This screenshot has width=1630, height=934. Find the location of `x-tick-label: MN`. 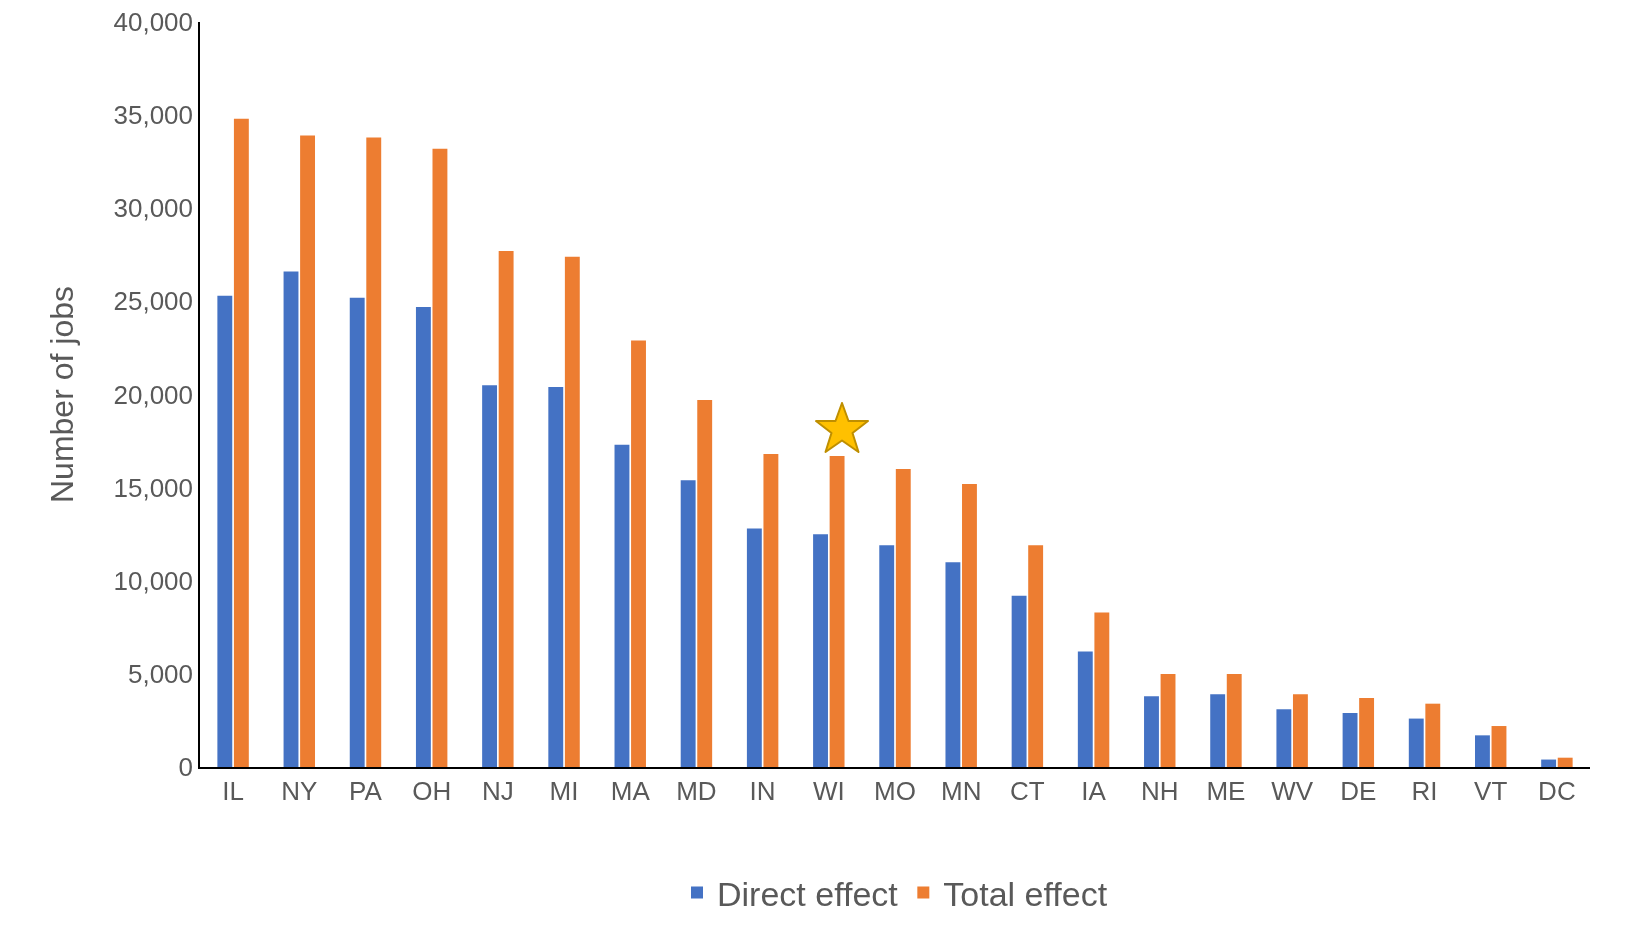

x-tick-label: MN is located at coordinates (961, 790).